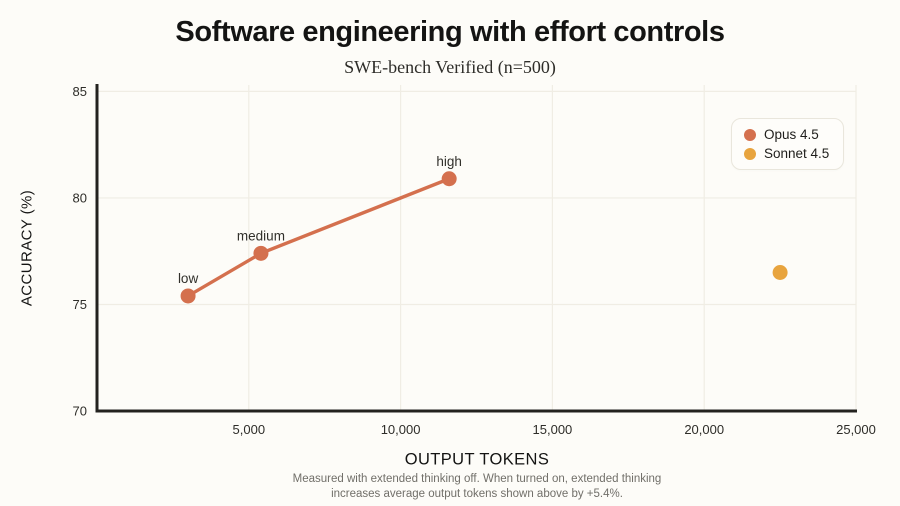 This screenshot has height=506, width=900. Describe the element at coordinates (80, 411) in the screenshot. I see `y-tick-label: 70` at that location.